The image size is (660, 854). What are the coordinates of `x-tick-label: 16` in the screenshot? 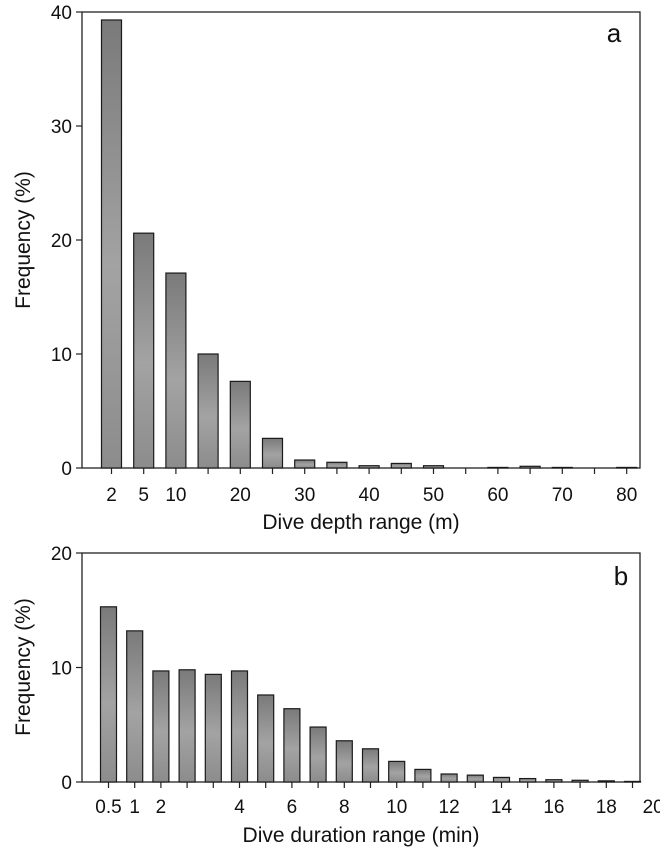 It's located at (553, 807).